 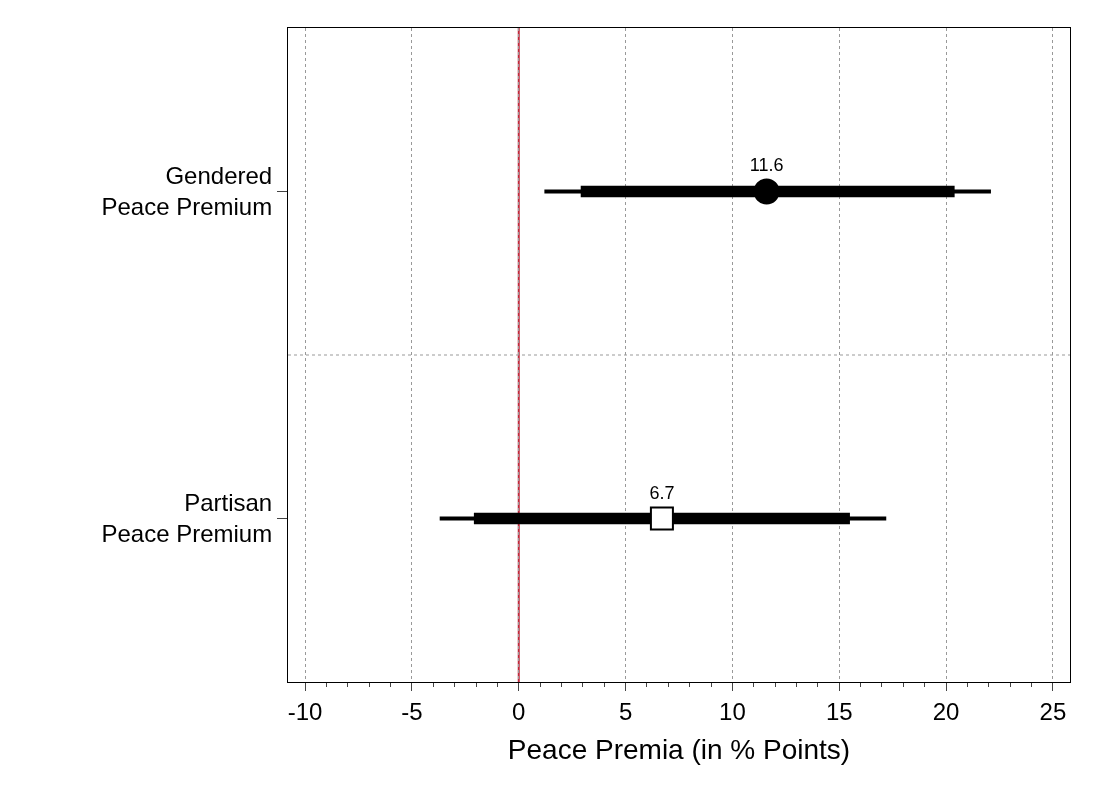 What do you see at coordinates (839, 711) in the screenshot?
I see `x-tick-label: 15` at bounding box center [839, 711].